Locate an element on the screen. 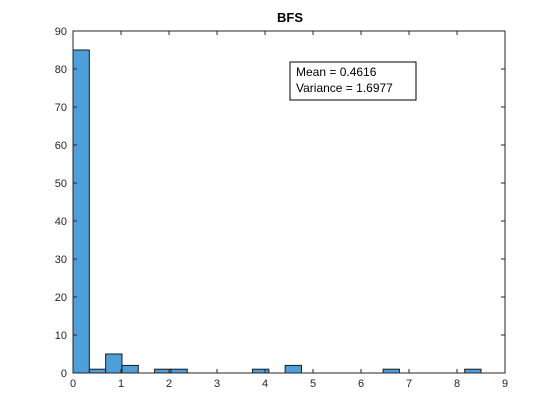 Image resolution: width=560 pixels, height=420 pixels. chart-title: BFS is located at coordinates (290, 17).